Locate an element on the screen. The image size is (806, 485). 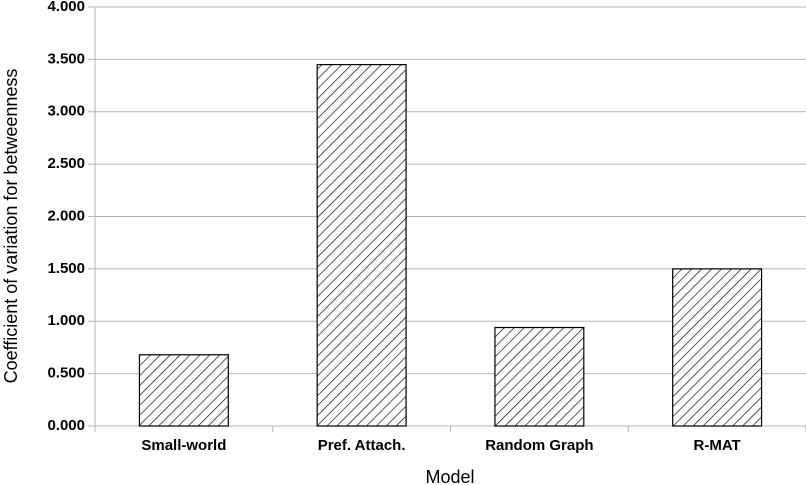
y-tick-label: 4.000 is located at coordinates (66, 7).